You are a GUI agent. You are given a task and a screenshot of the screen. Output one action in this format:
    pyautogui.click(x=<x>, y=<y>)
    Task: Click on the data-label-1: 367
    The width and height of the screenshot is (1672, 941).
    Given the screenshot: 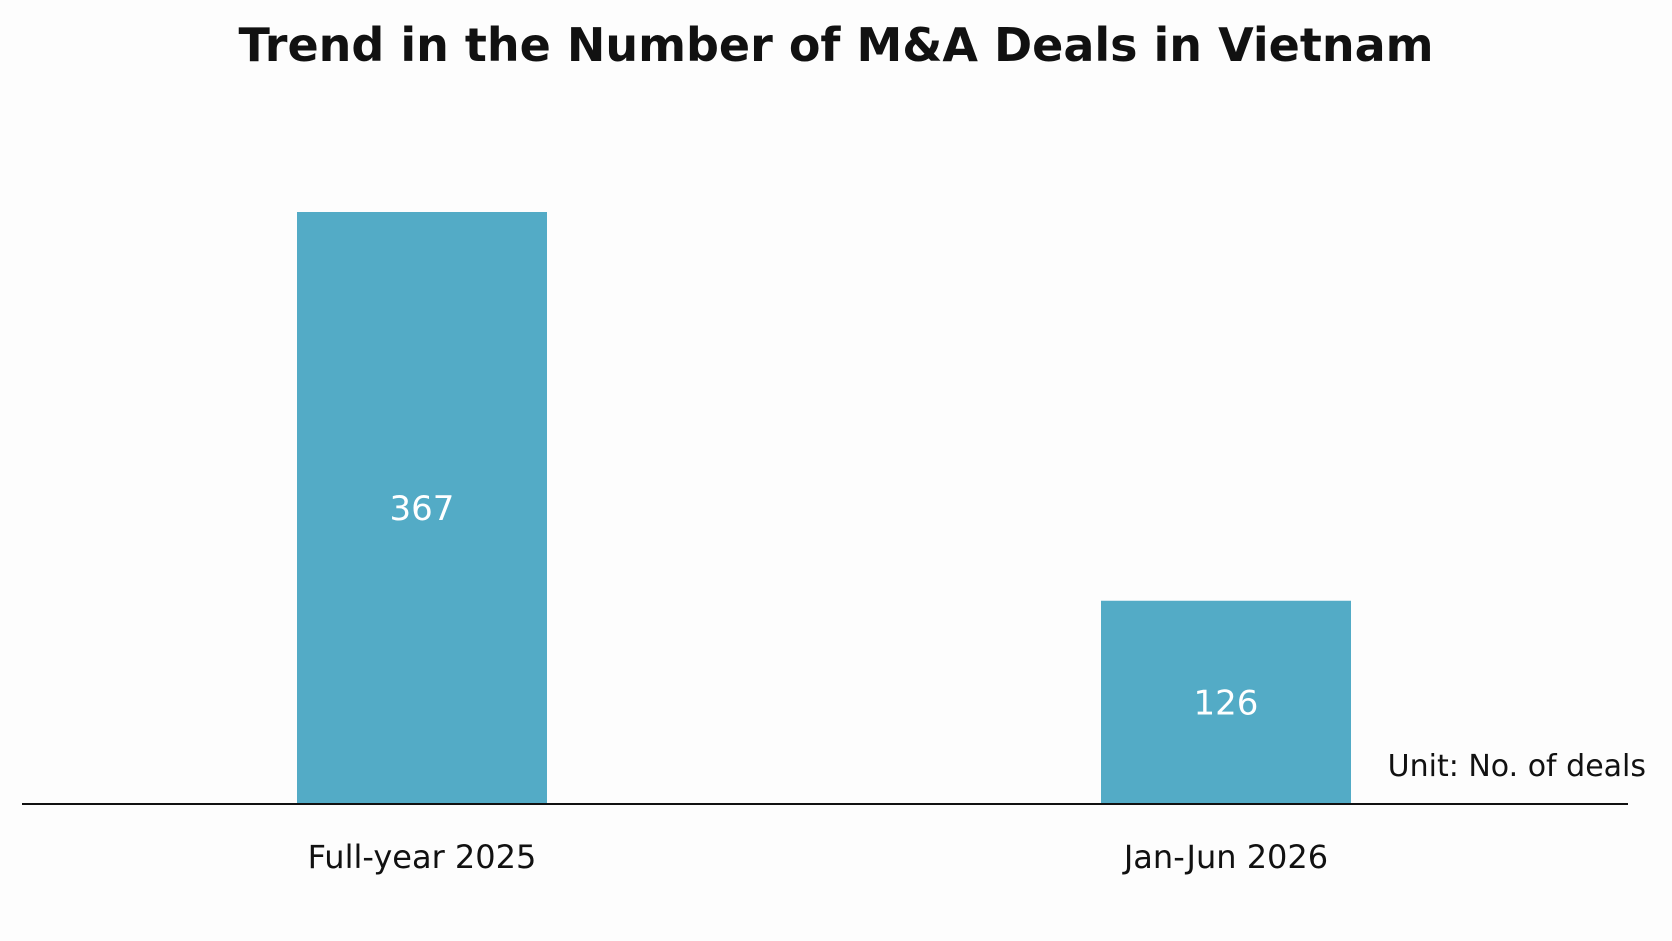 What is the action you would take?
    pyautogui.click(x=422, y=509)
    